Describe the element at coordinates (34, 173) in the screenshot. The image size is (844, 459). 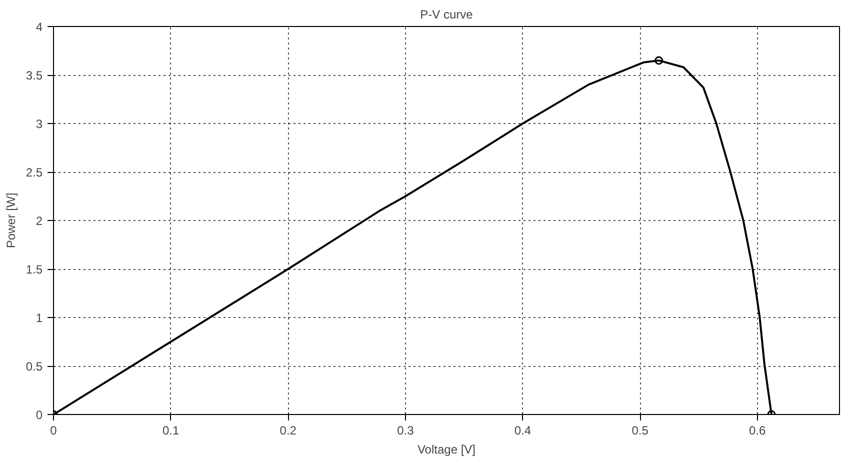
I see `y-tick-label: 2.5` at that location.